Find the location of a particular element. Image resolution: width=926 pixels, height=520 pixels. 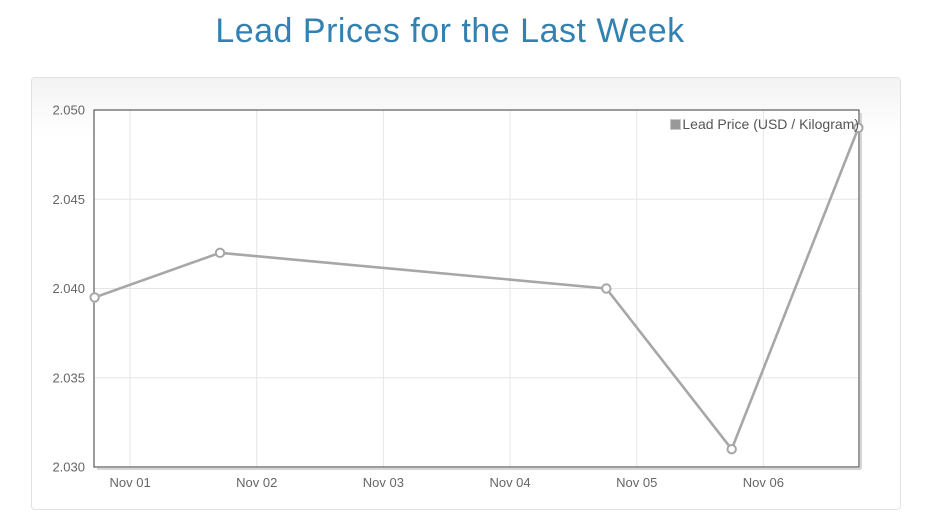

x-axis-tick-label: Nov 04 is located at coordinates (509, 482).